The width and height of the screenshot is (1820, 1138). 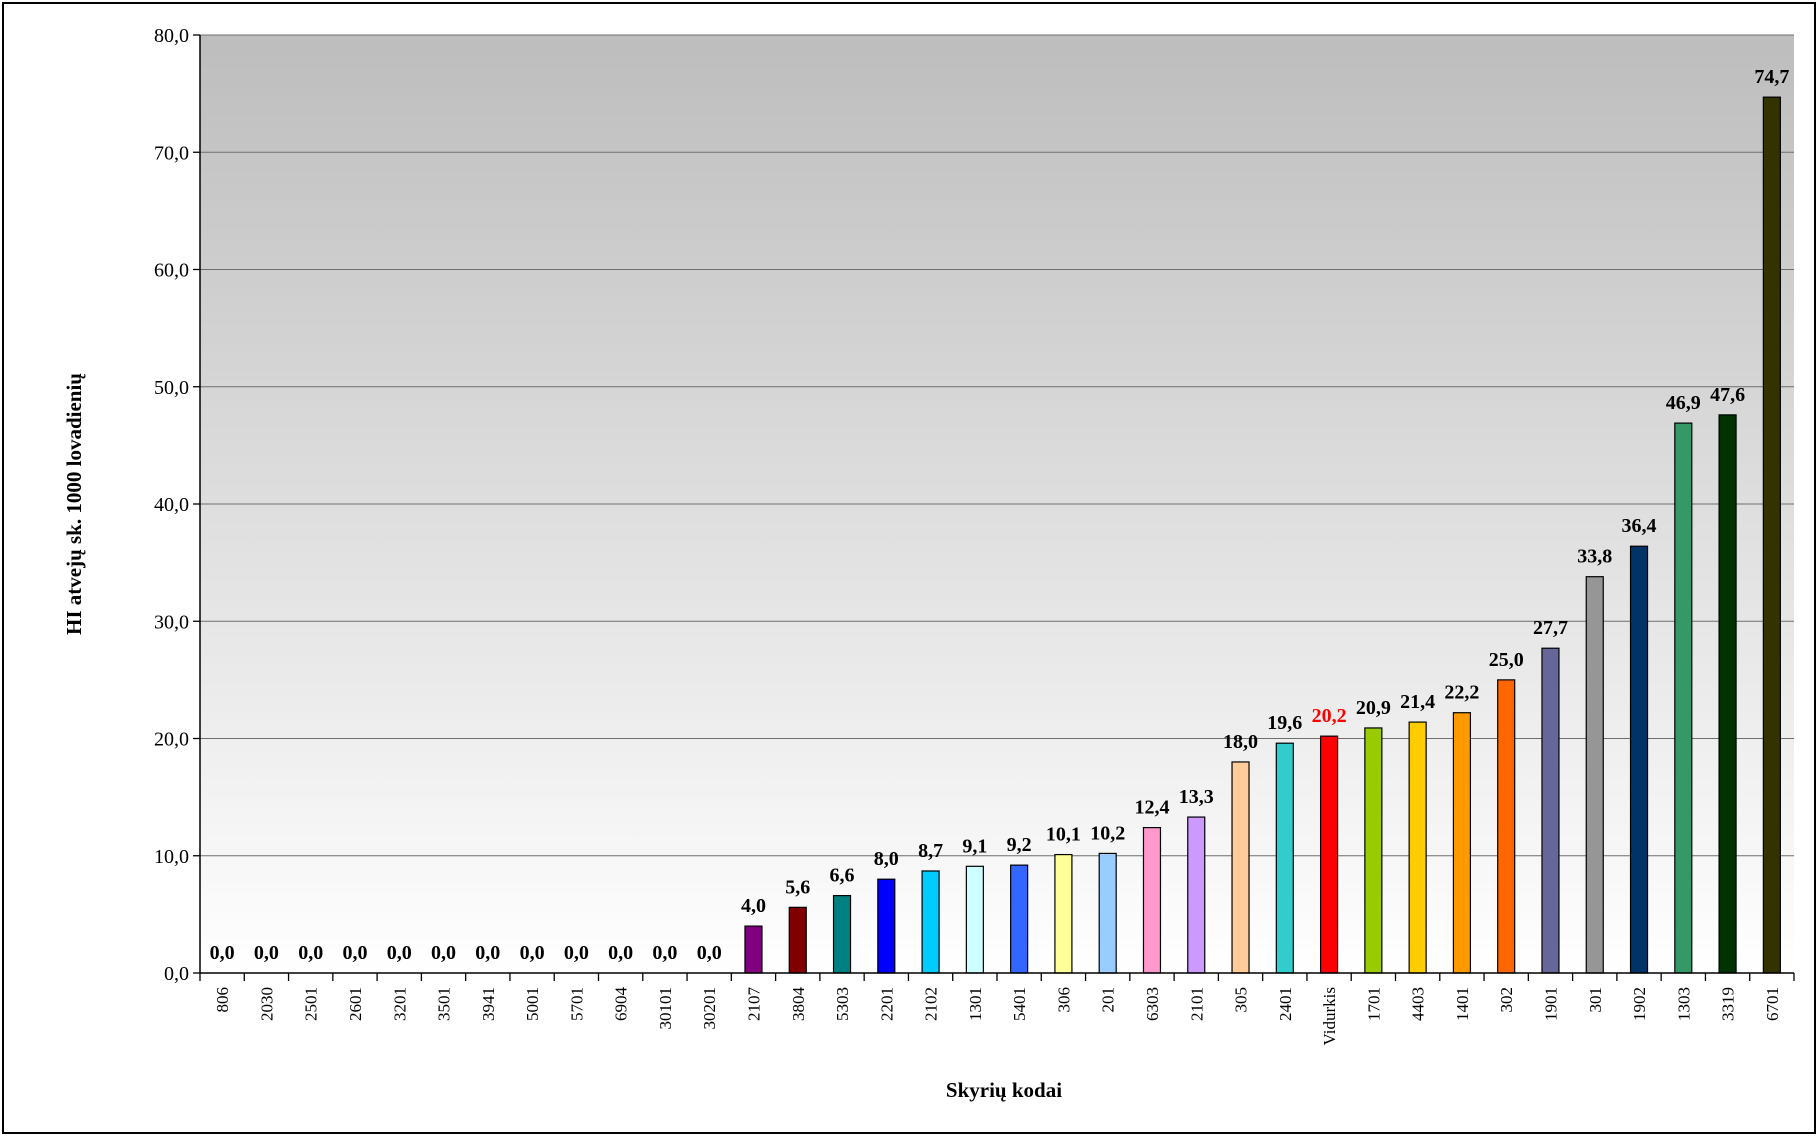 I want to click on x-category-label: 30101, so click(x=665, y=1008).